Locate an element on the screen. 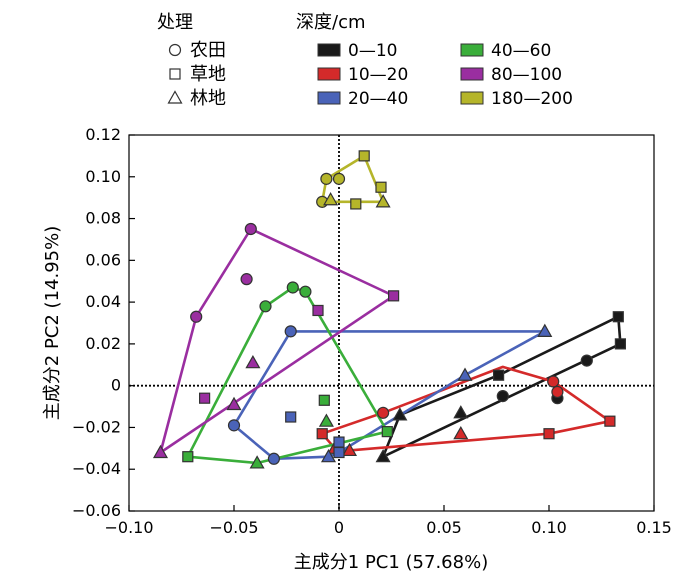  hull-80—100 is located at coordinates (277, 340).